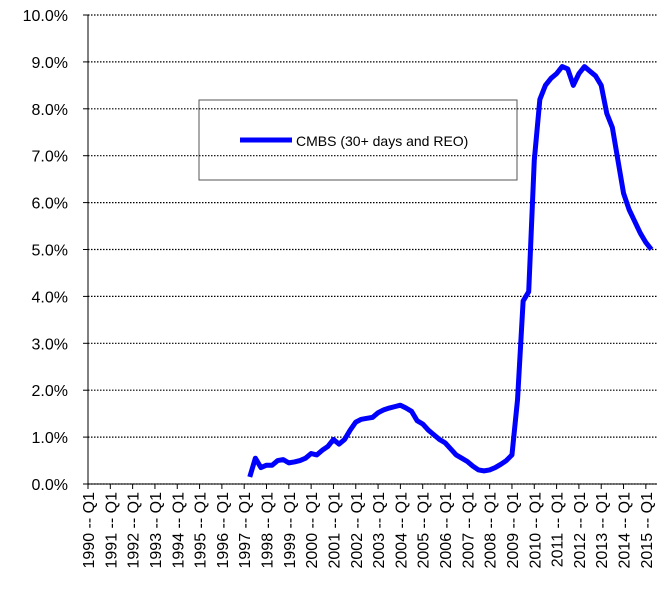 This screenshot has width=663, height=602. I want to click on y-tick-label: 9.0%, so click(50, 63).